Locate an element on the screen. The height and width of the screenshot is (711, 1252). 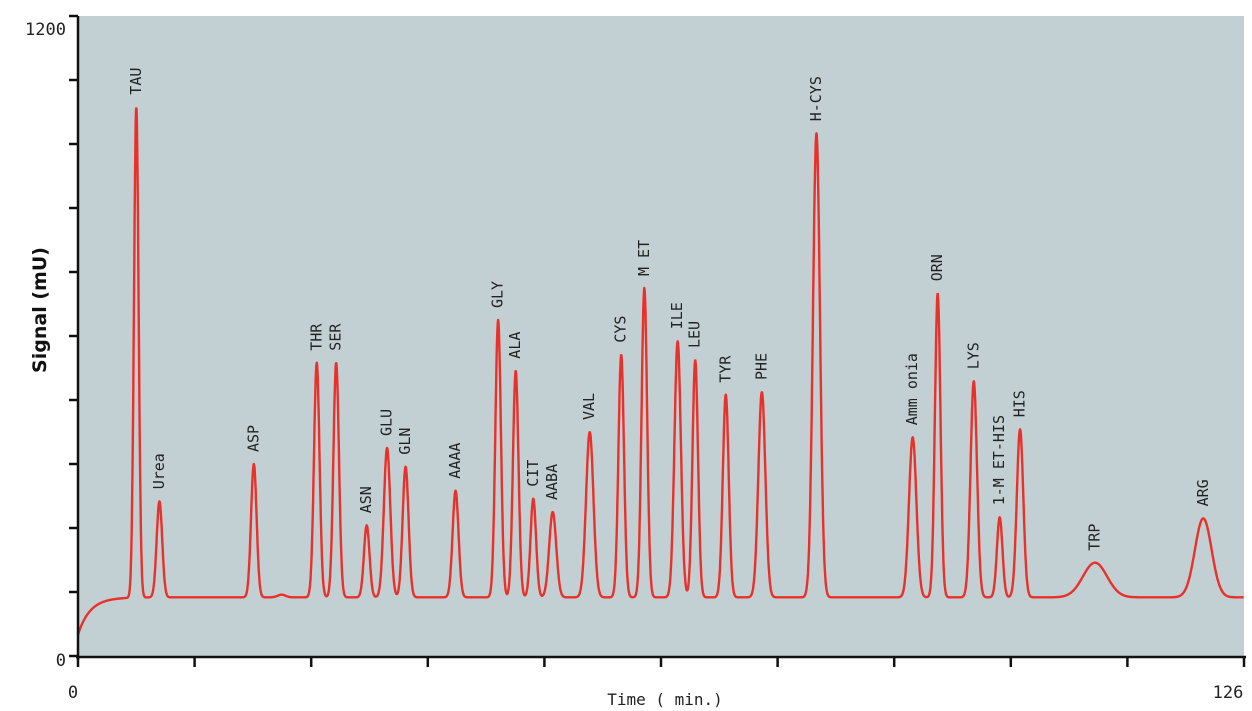
peak-label: TRP is located at coordinates (1095, 537).